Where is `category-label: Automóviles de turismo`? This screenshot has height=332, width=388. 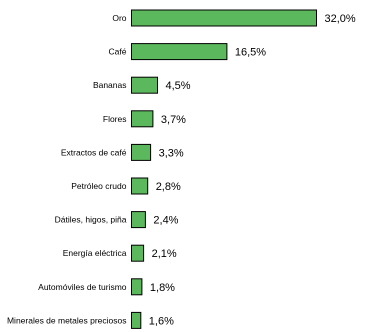 category-label: Automóviles de turismo is located at coordinates (82, 287).